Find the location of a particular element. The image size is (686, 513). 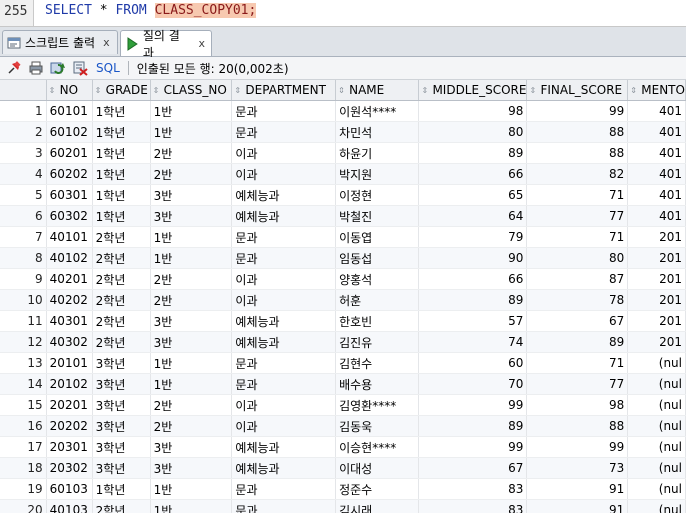

table-cell: 60101 is located at coordinates (69, 111).